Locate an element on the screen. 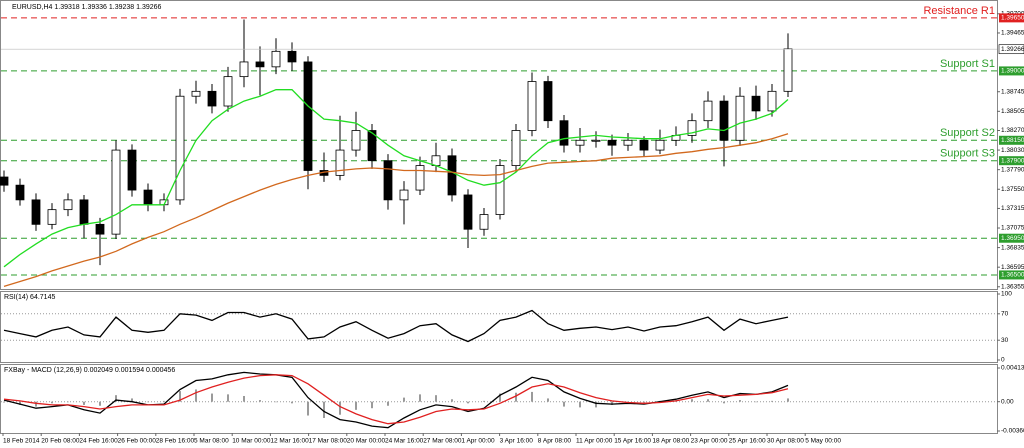 The height and width of the screenshot is (448, 1024). level-name: Support S2 is located at coordinates (967, 133).